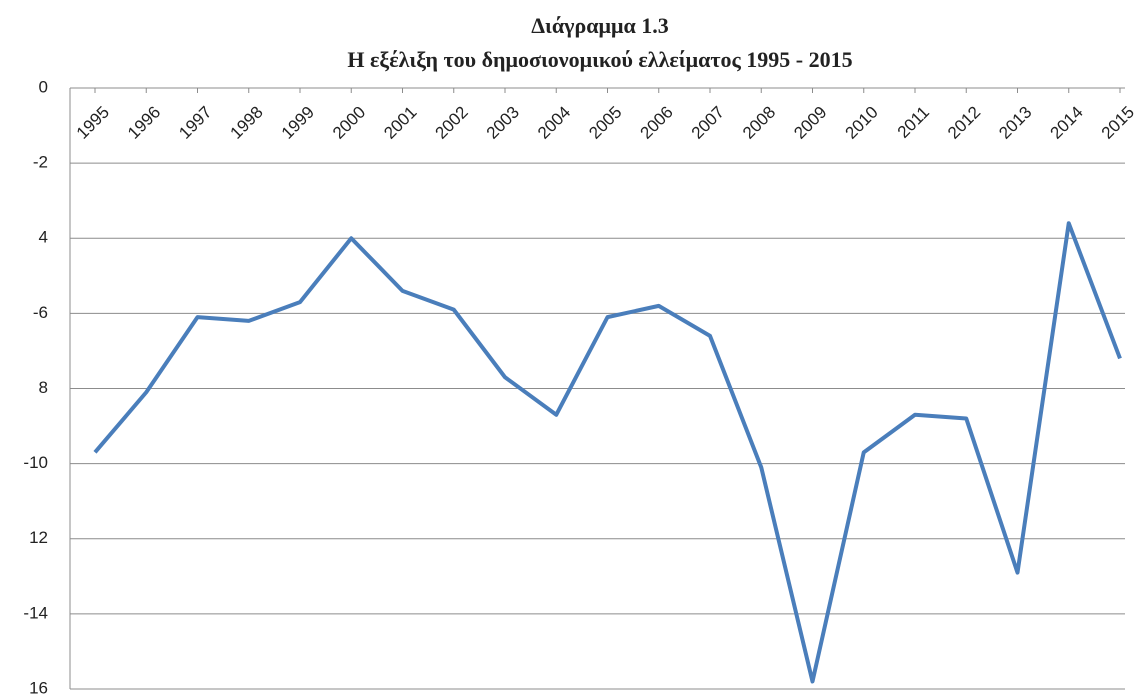 Image resolution: width=1135 pixels, height=694 pixels. I want to click on x-tick-label: 2006, so click(657, 123).